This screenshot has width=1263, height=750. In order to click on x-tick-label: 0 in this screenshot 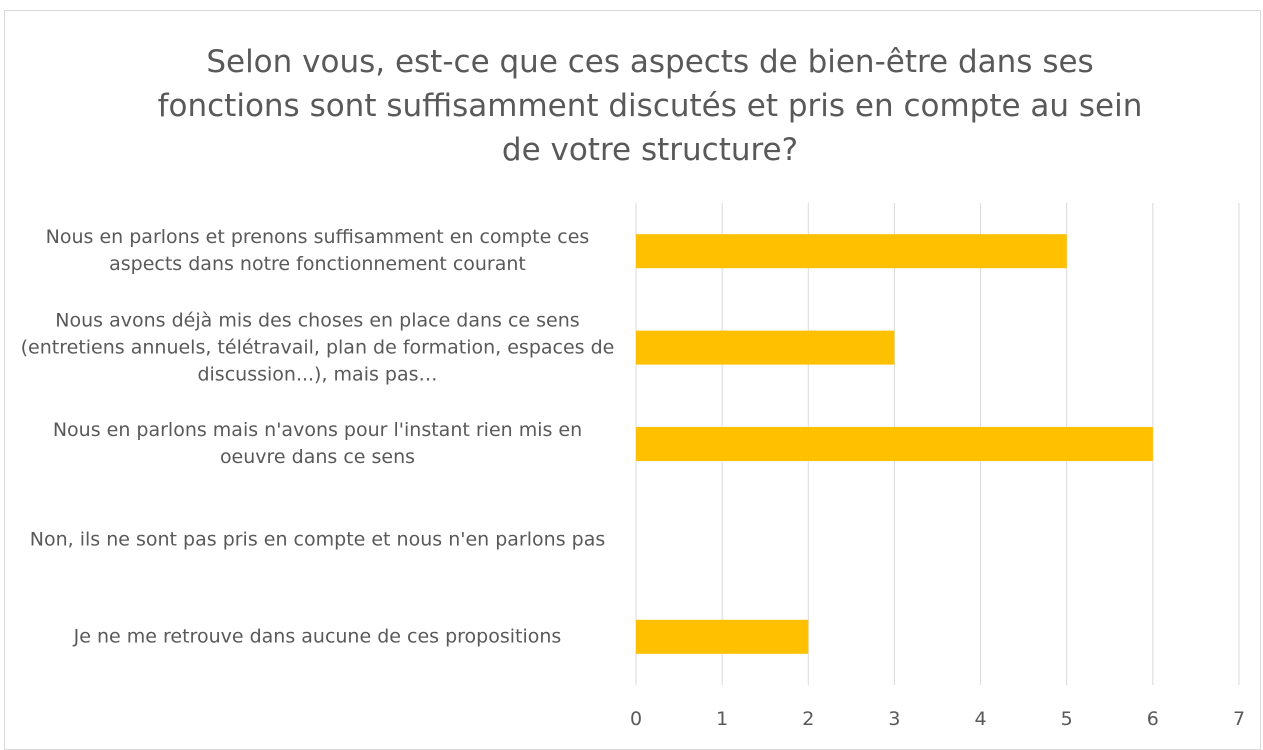, I will do `click(636, 719)`.